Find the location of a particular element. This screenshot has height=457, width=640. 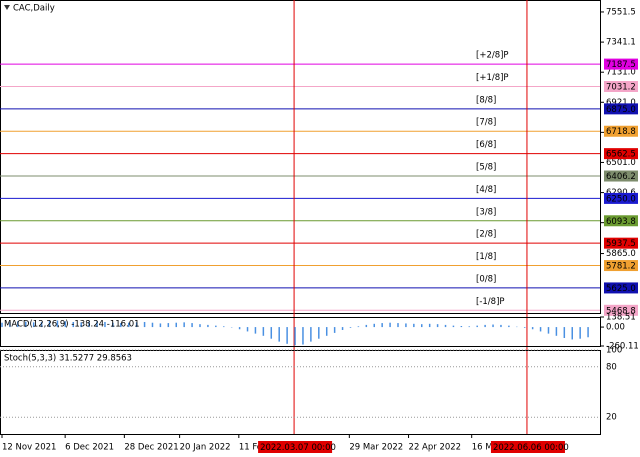

y-tick-label: 6921.0 is located at coordinates (621, 103).